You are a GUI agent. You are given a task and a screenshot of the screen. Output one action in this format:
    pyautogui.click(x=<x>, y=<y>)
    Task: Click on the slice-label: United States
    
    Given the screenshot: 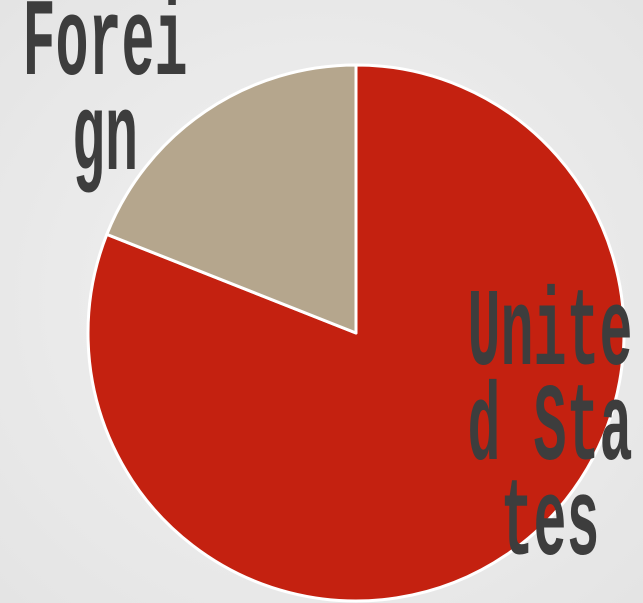 What is the action you would take?
    pyautogui.click(x=550, y=430)
    